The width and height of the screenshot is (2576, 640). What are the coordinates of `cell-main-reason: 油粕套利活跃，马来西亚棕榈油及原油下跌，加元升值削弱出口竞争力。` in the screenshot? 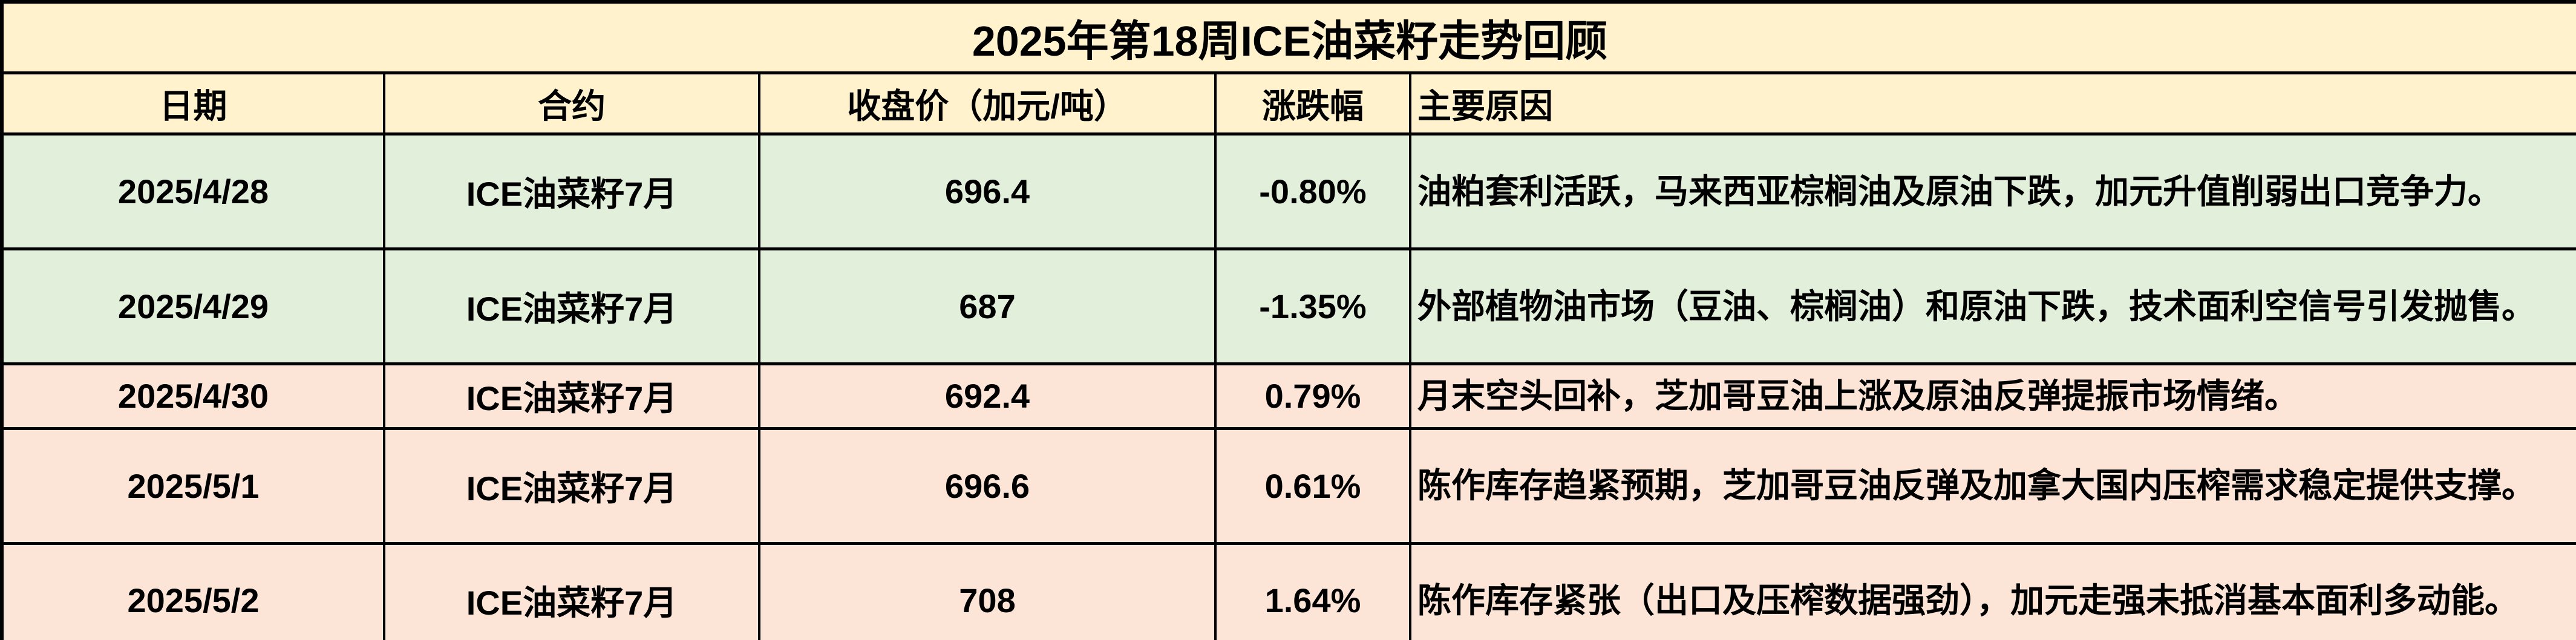 It's located at (1992, 191).